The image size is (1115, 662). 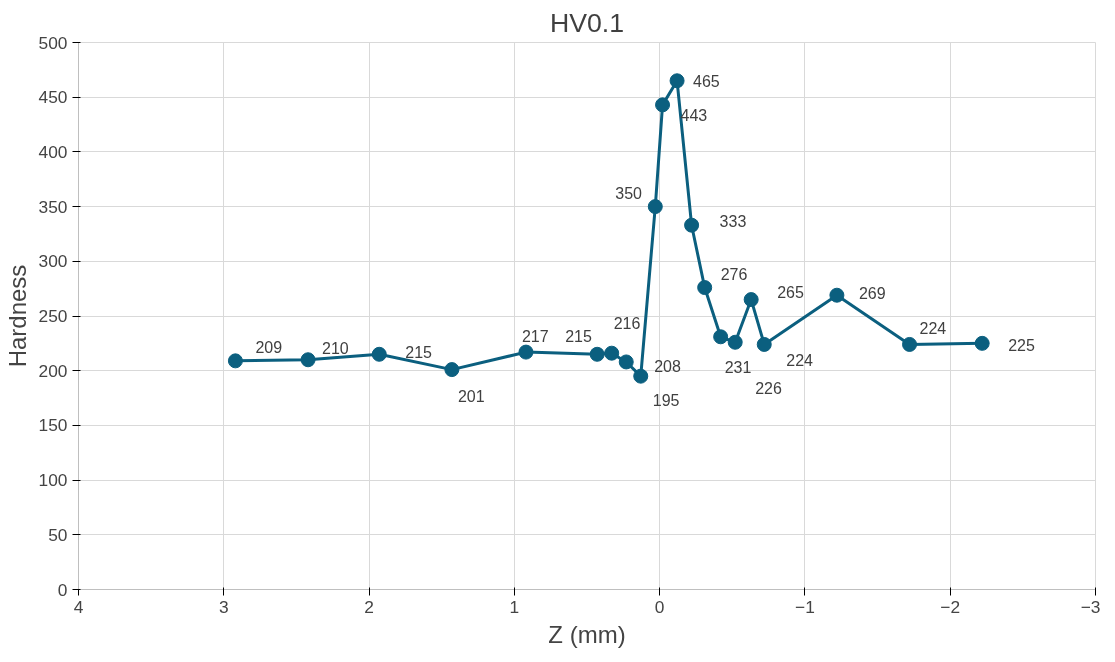 I want to click on data-label: 195, so click(x=666, y=401).